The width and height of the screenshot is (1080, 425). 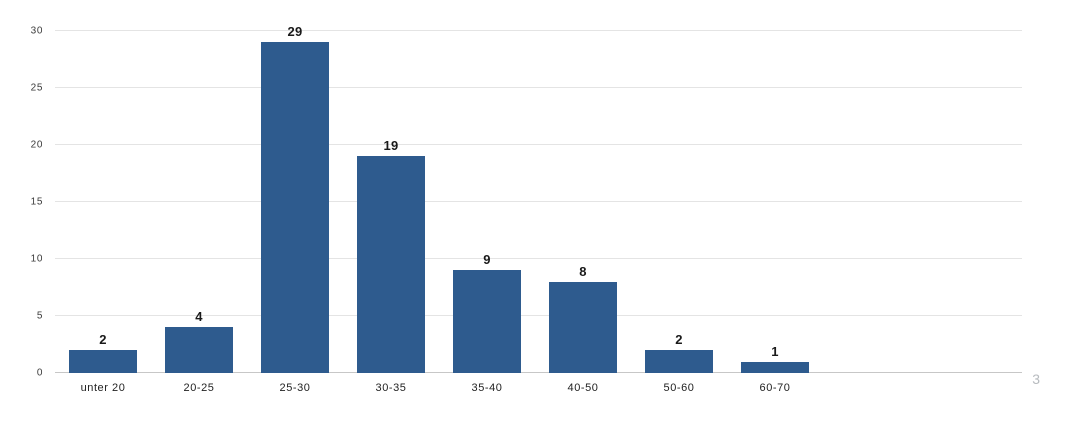 I want to click on y-tick-label-10: 10, so click(x=36, y=259).